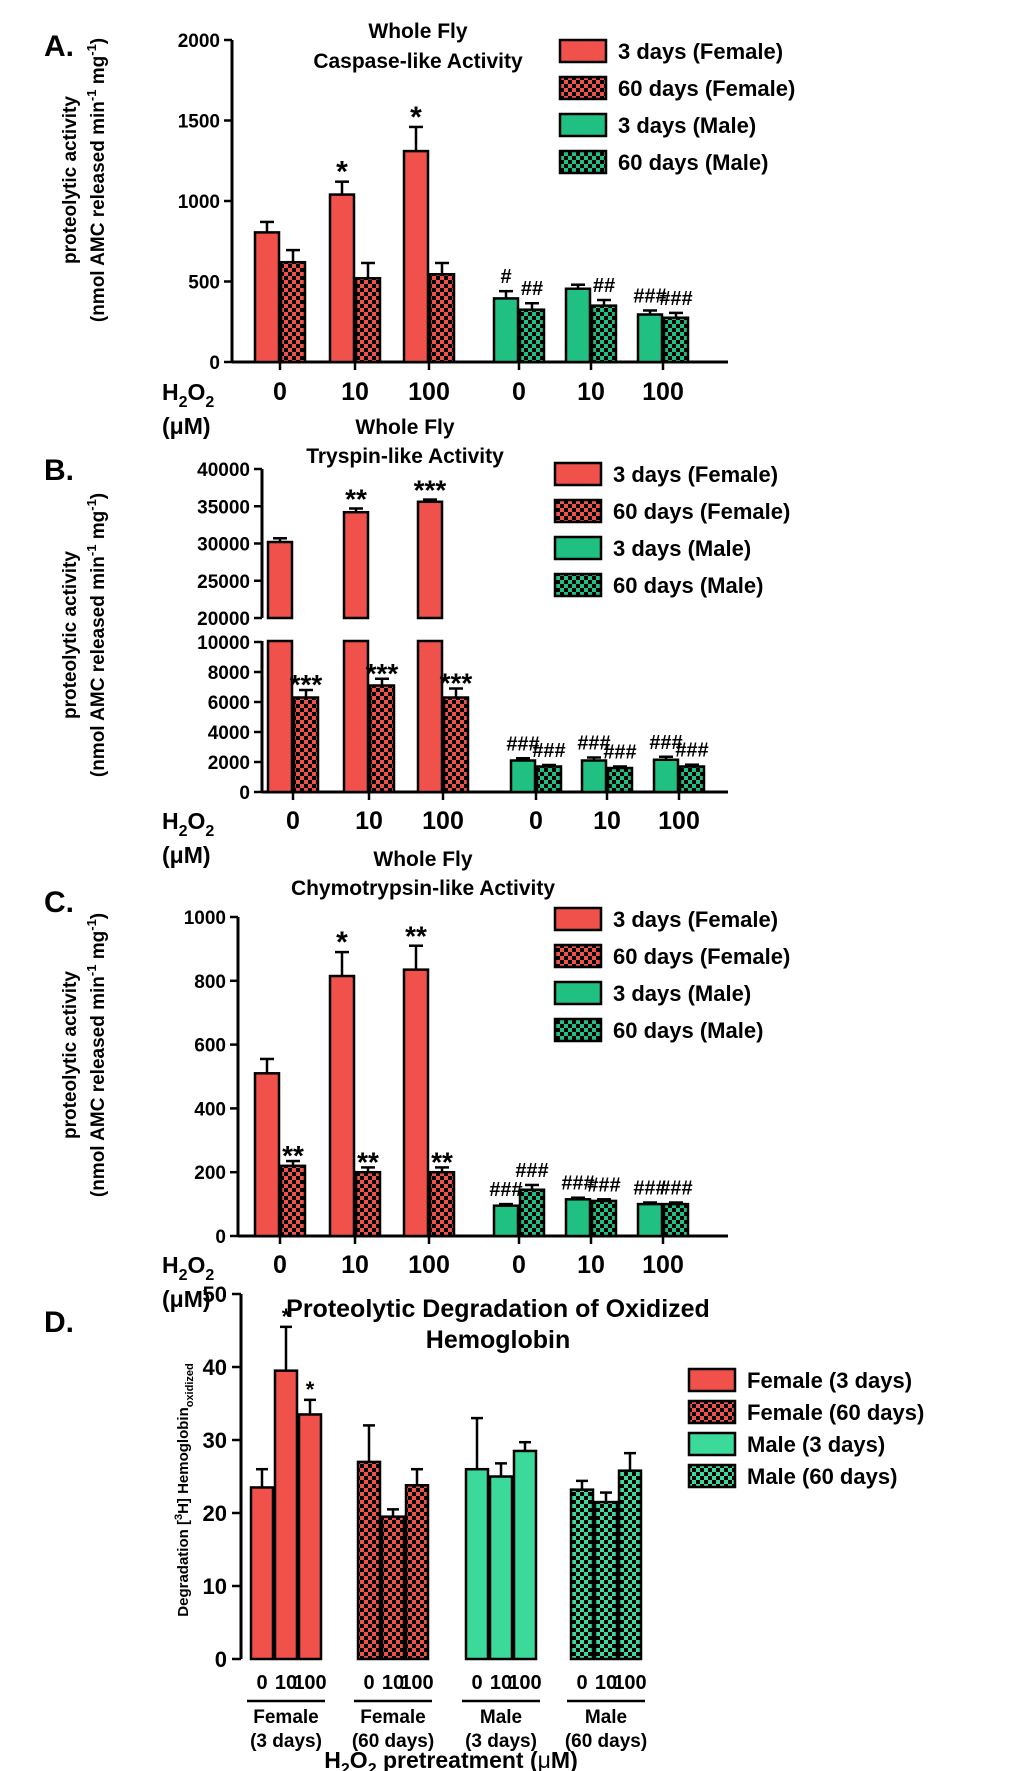 Image resolution: width=1020 pixels, height=1771 pixels. I want to click on text-part: H] Hemoglobin, so click(183, 1460).